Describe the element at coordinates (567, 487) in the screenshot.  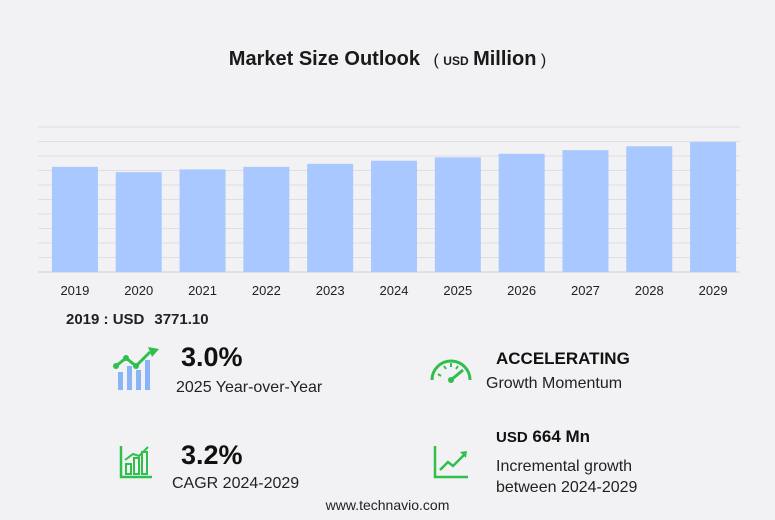
I see `incremental-label-line2: between 2024-2029` at that location.